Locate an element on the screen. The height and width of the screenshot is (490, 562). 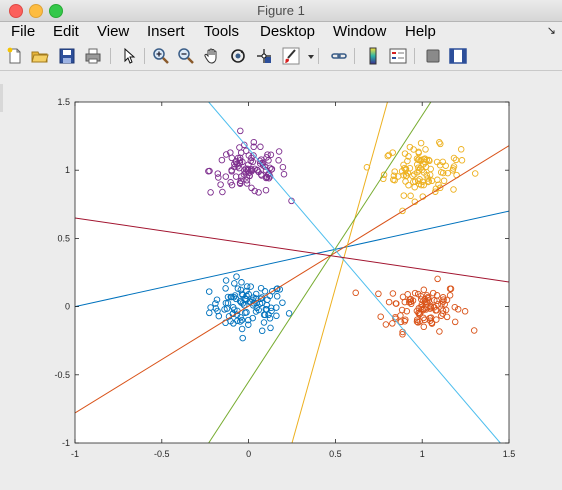
colorbar-icon is located at coordinates (373, 56).